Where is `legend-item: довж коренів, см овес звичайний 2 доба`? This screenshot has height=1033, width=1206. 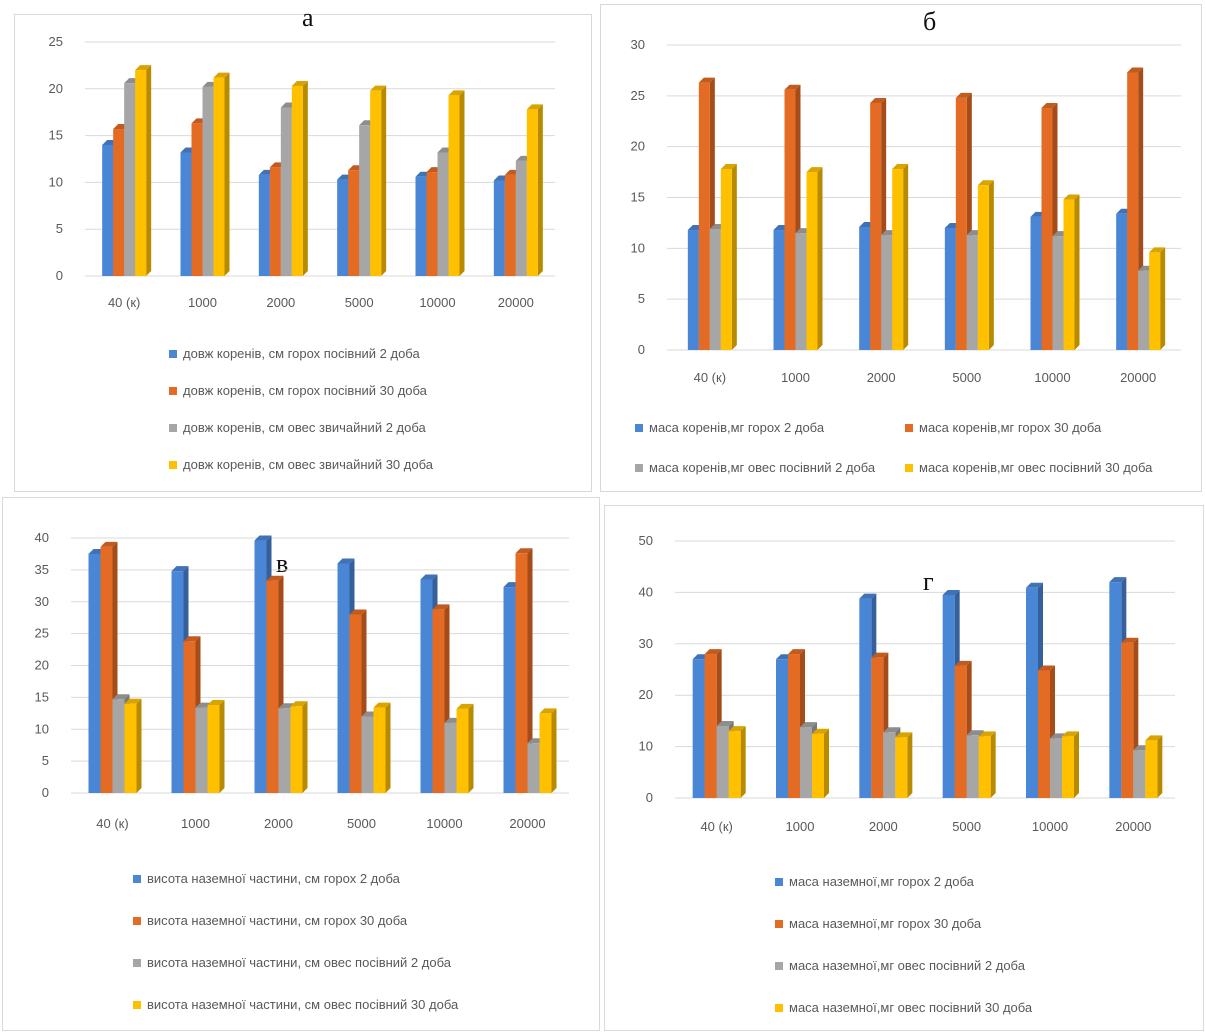 legend-item: довж коренів, см овес звичайний 2 доба is located at coordinates (297, 427).